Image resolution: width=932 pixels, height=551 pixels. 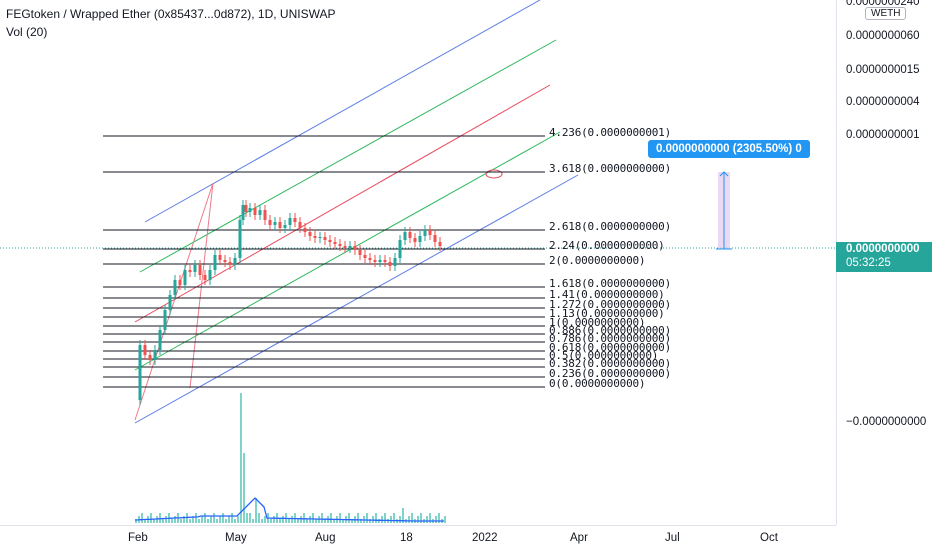 What do you see at coordinates (201, 285) in the screenshot?
I see `trend-line-down` at bounding box center [201, 285].